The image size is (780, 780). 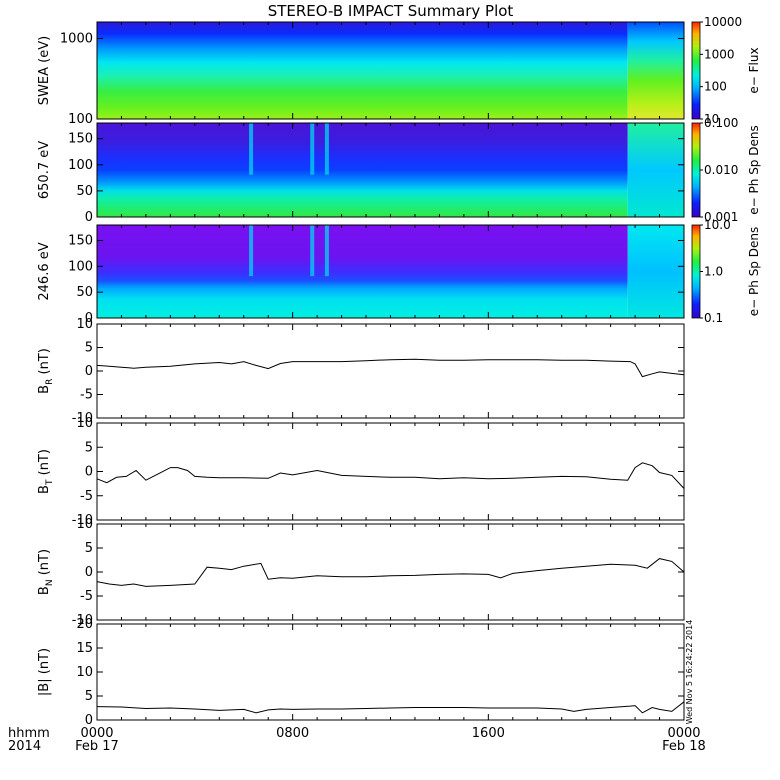 What do you see at coordinates (292, 733) in the screenshot?
I see `time-tick-label: 0800` at bounding box center [292, 733].